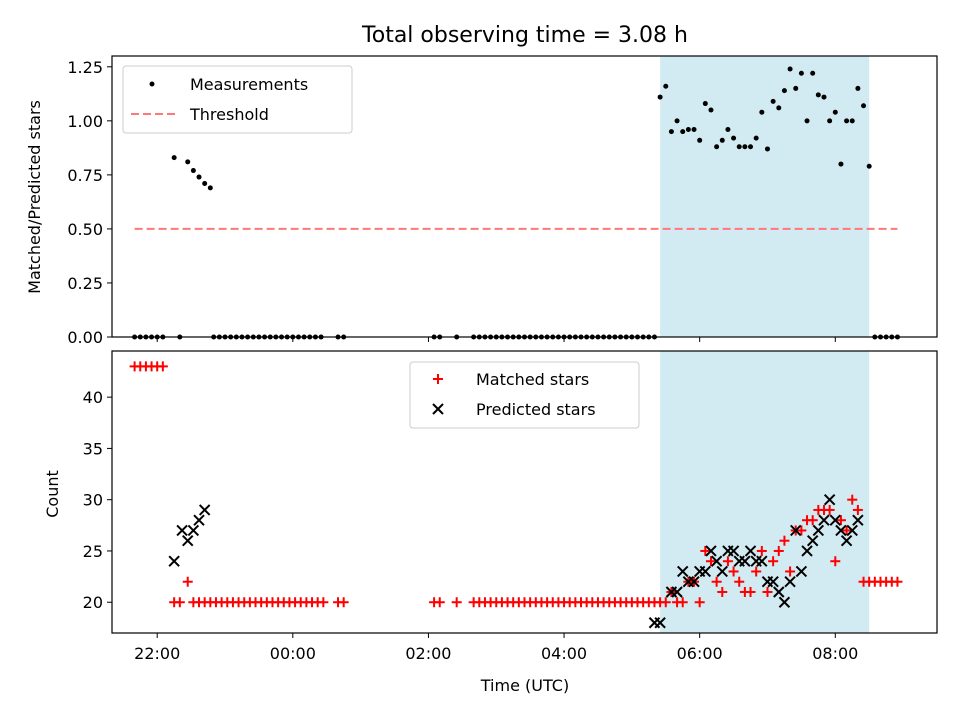 Image resolution: width=960 pixels, height=720 pixels. What do you see at coordinates (229, 114) in the screenshot?
I see `legend-threshold-label: Threshold` at bounding box center [229, 114].